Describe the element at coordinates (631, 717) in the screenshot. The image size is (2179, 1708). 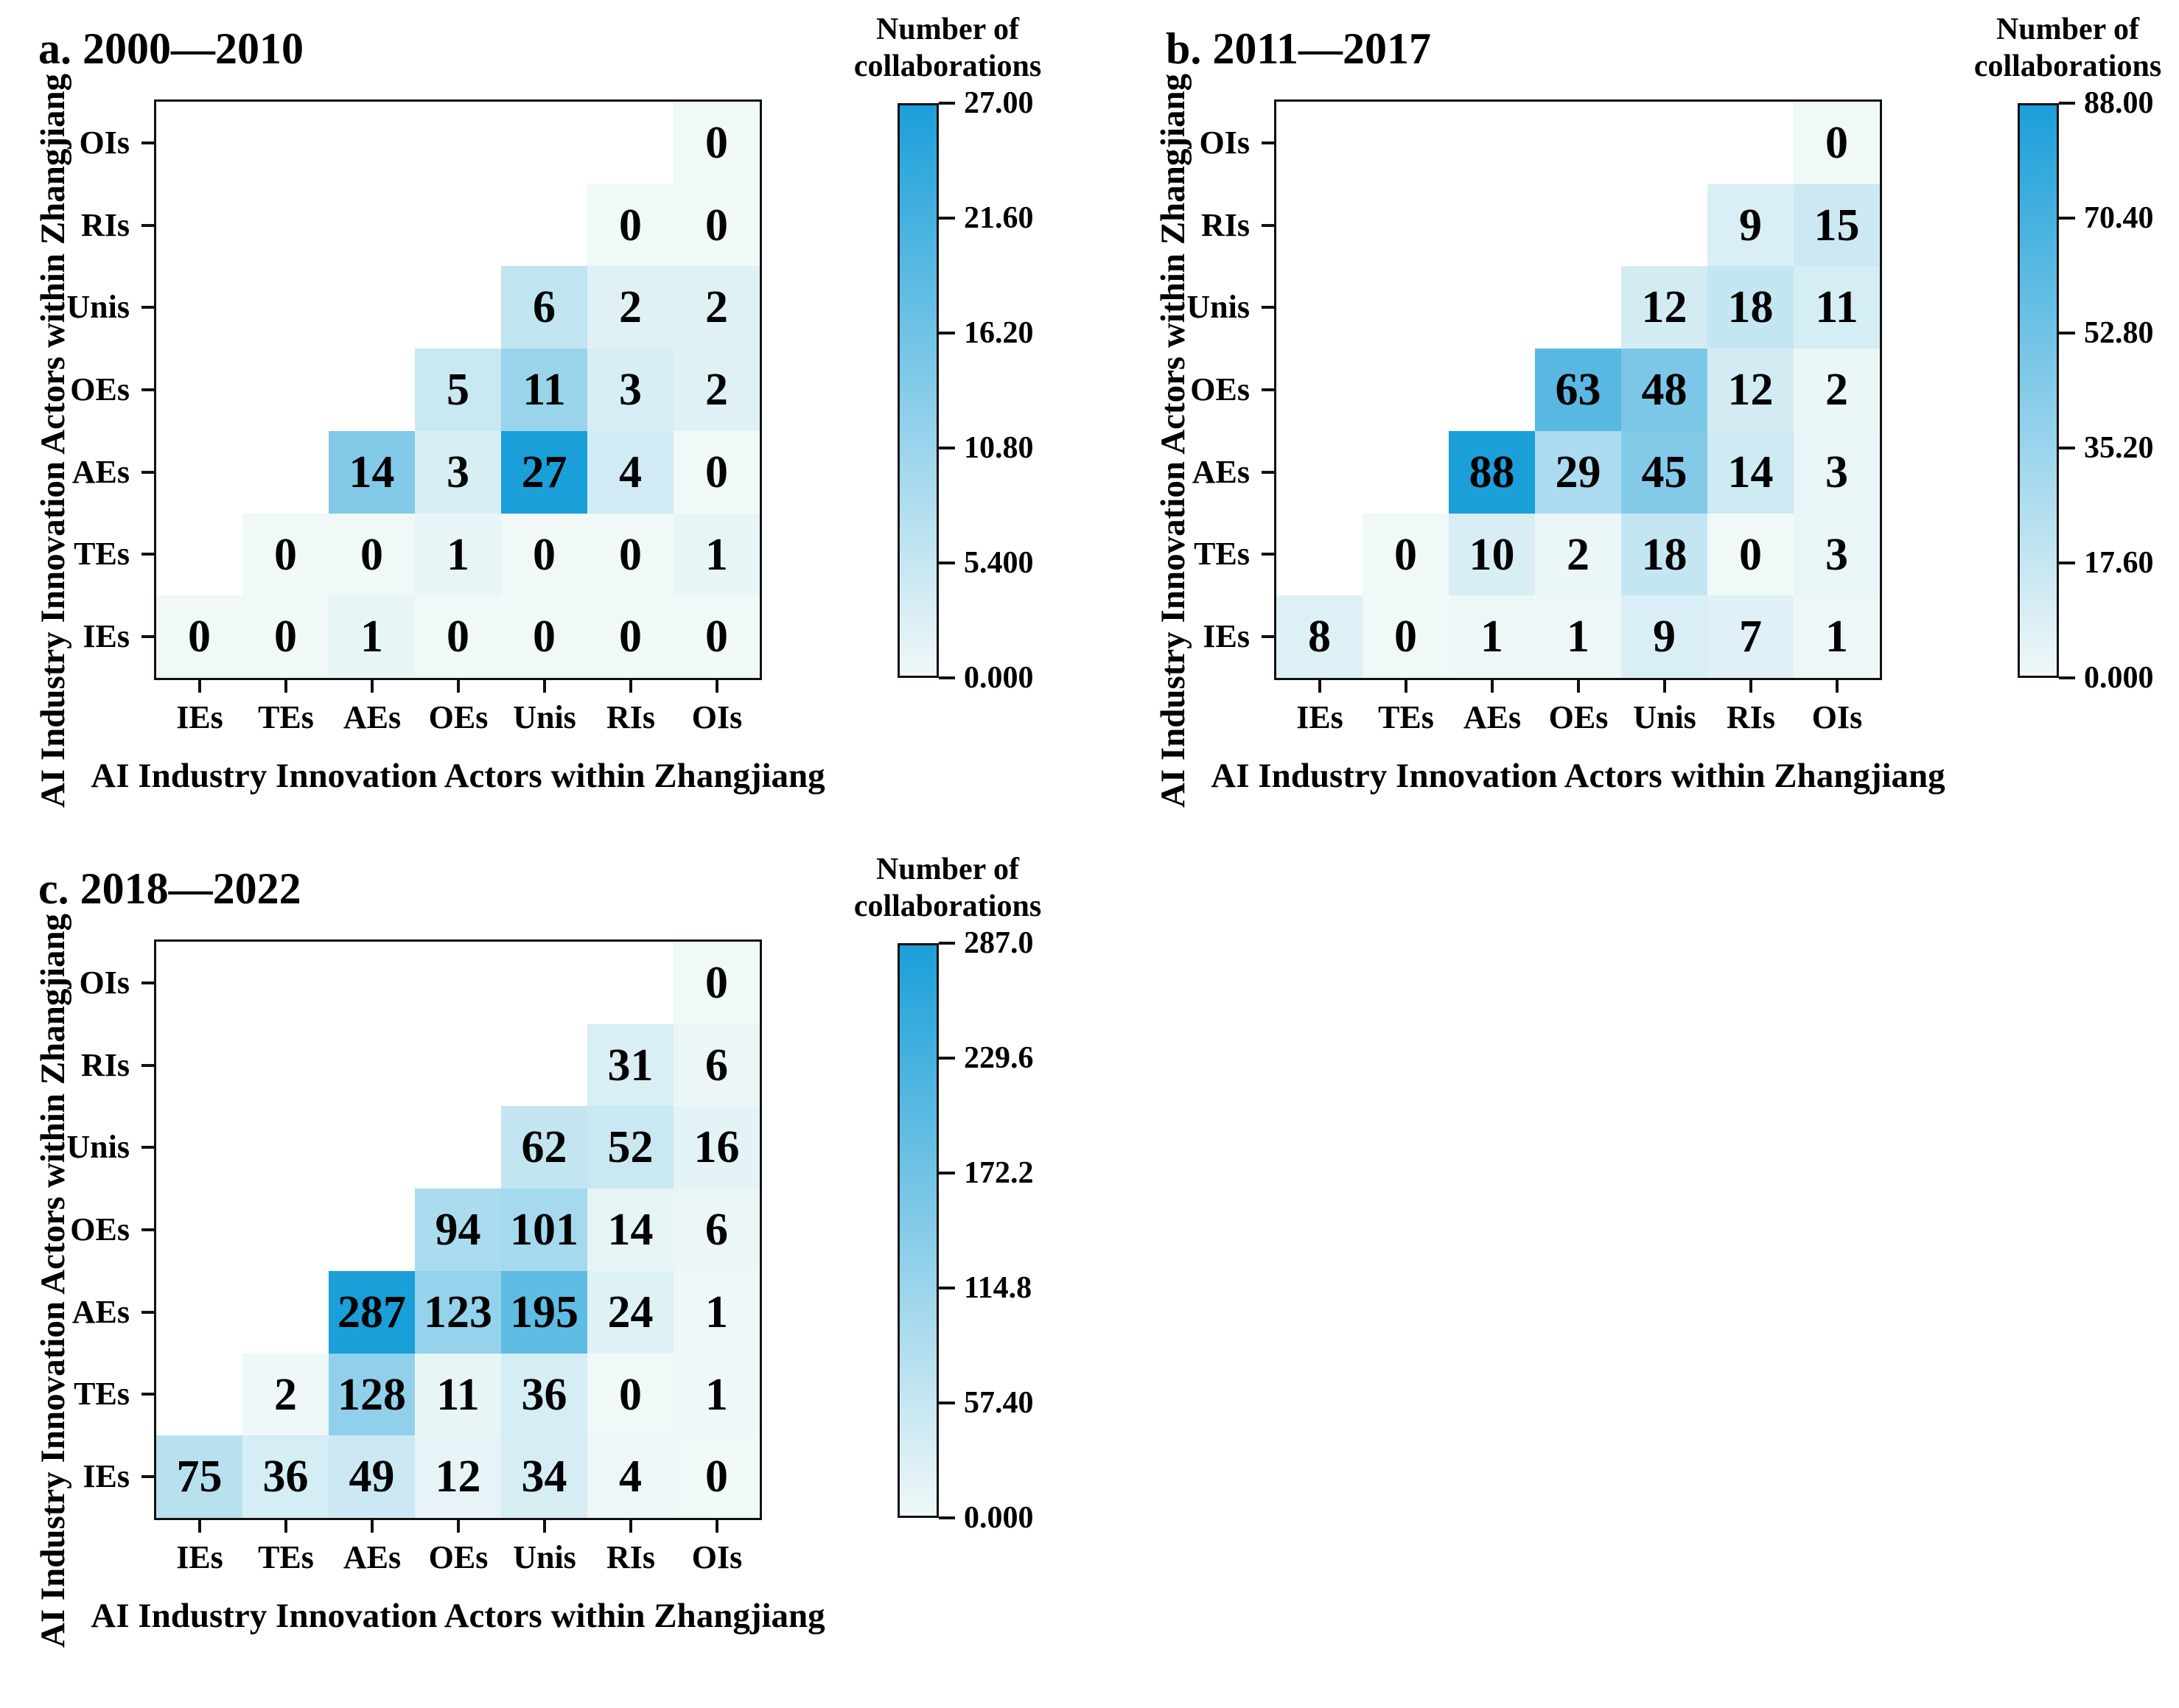
I see `x-tick-label: RIs` at that location.